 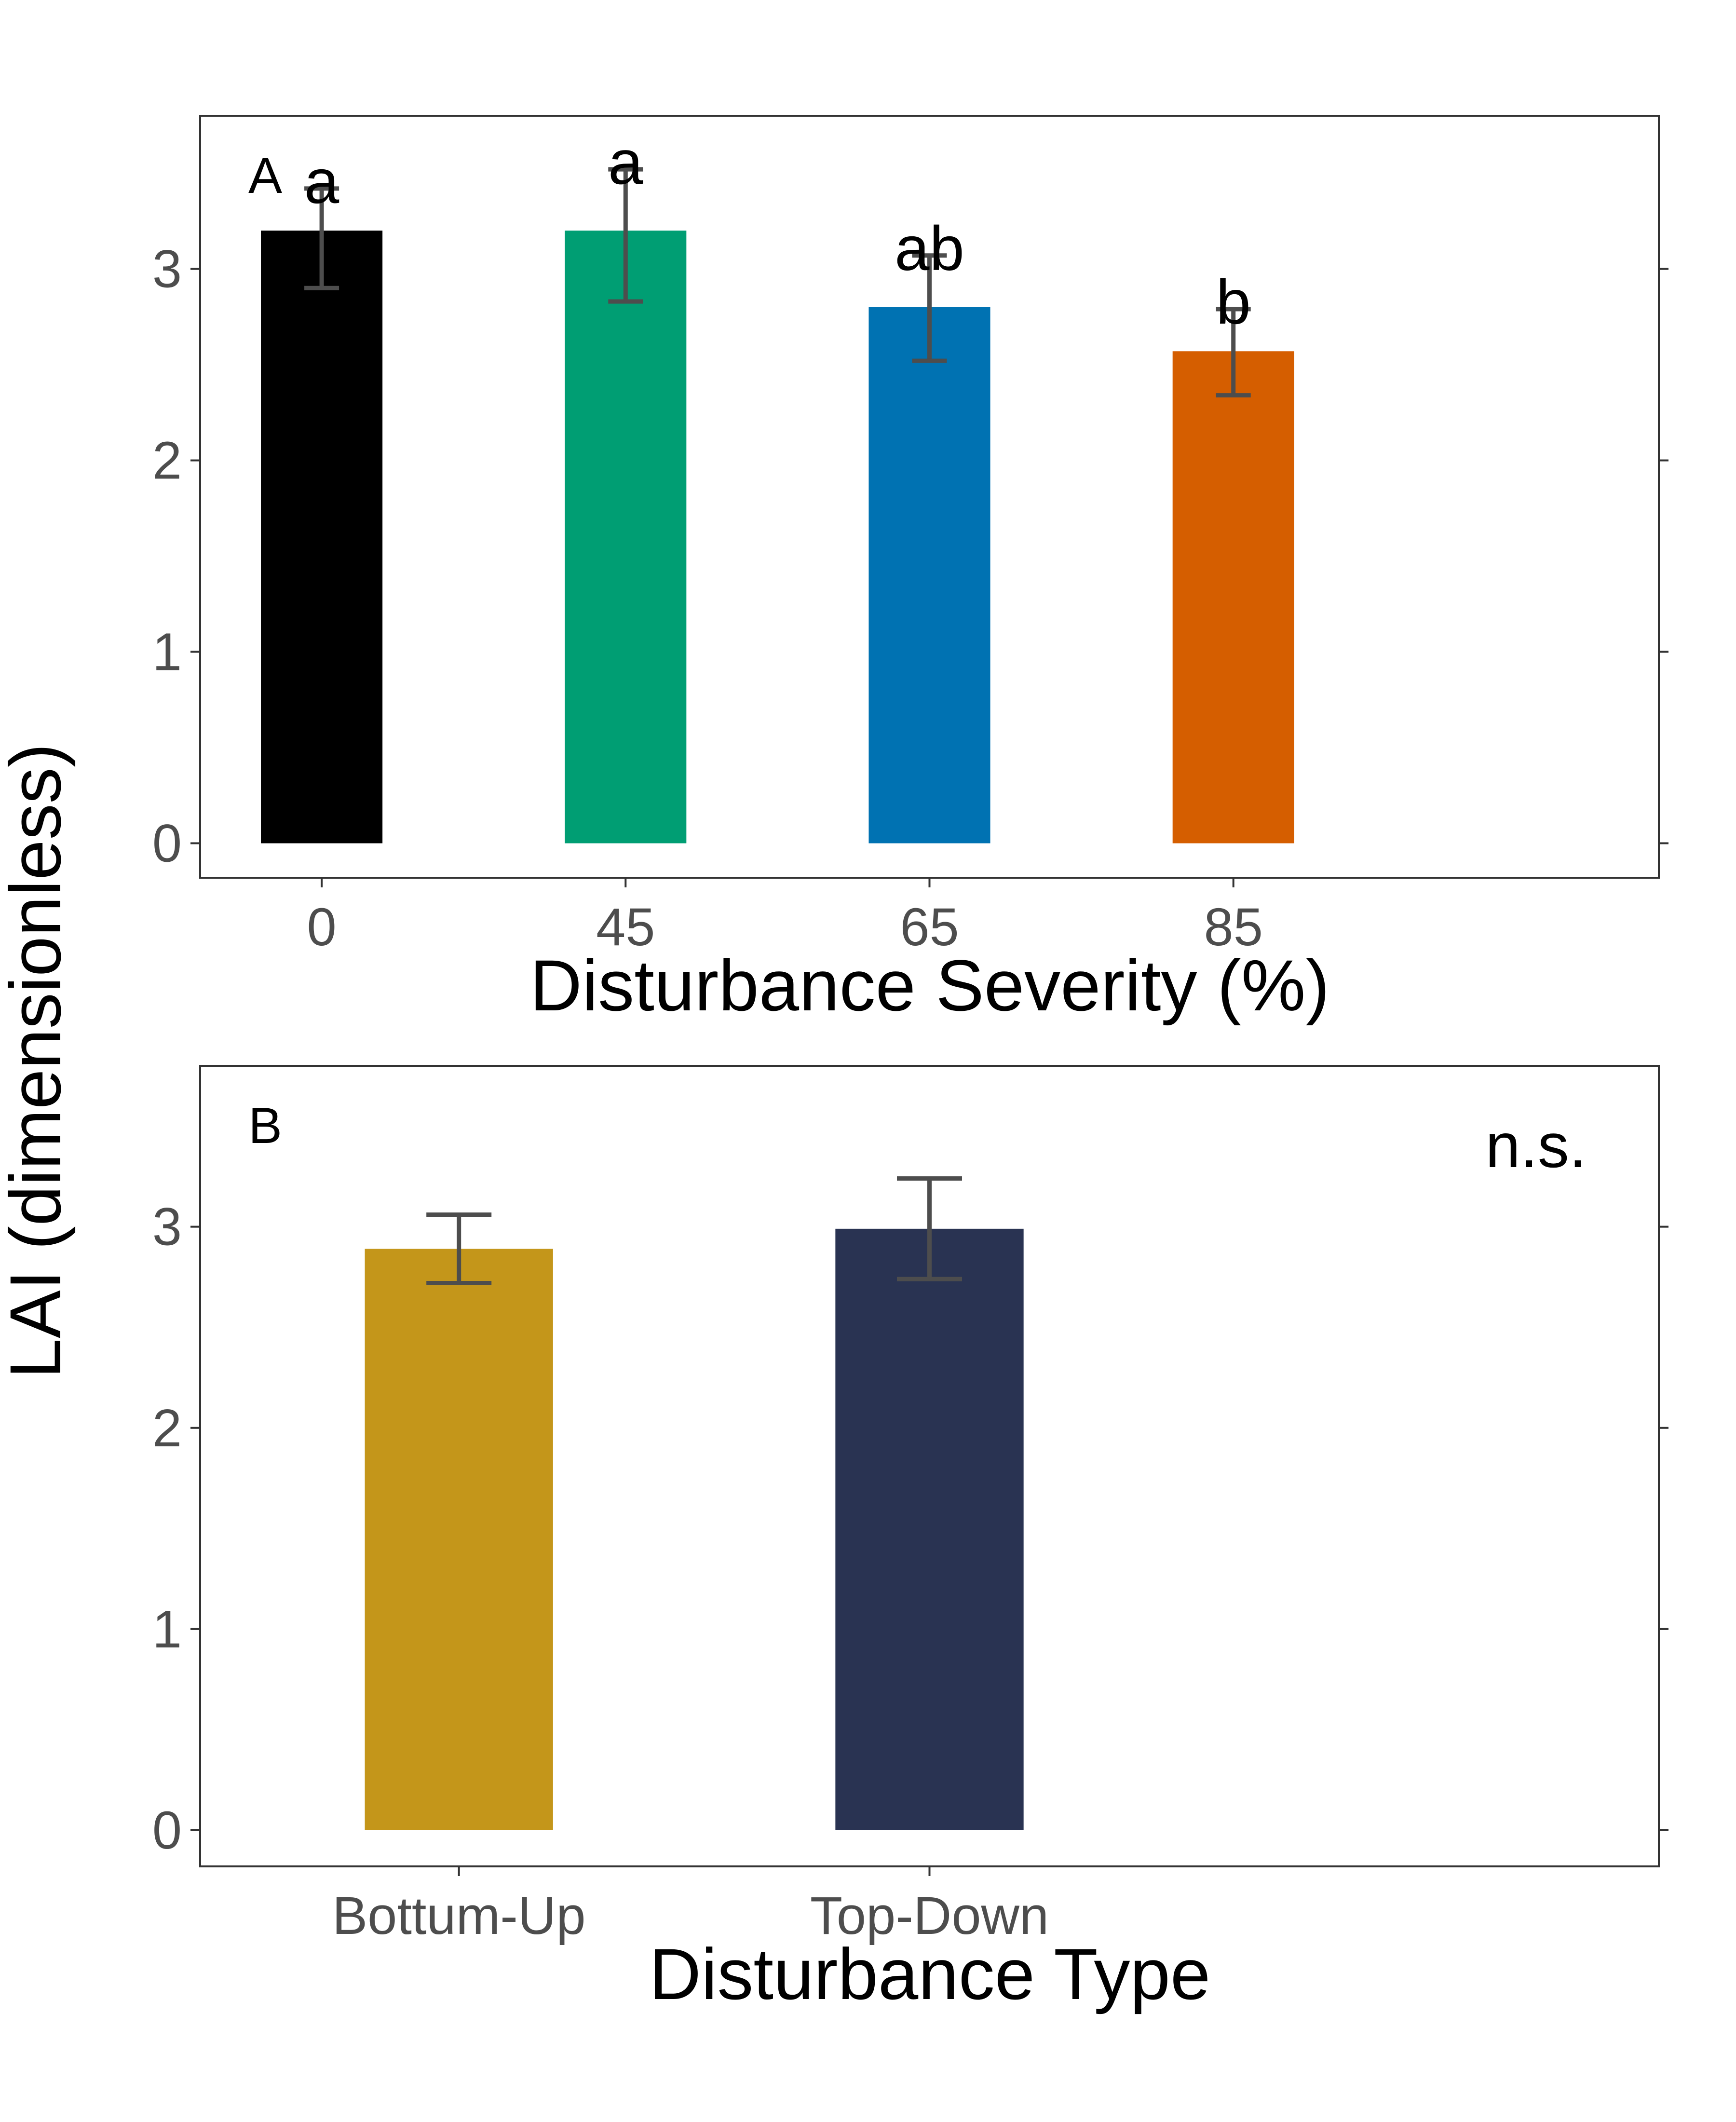 I want to click on panel-b-panel-label: B, so click(x=265, y=1126).